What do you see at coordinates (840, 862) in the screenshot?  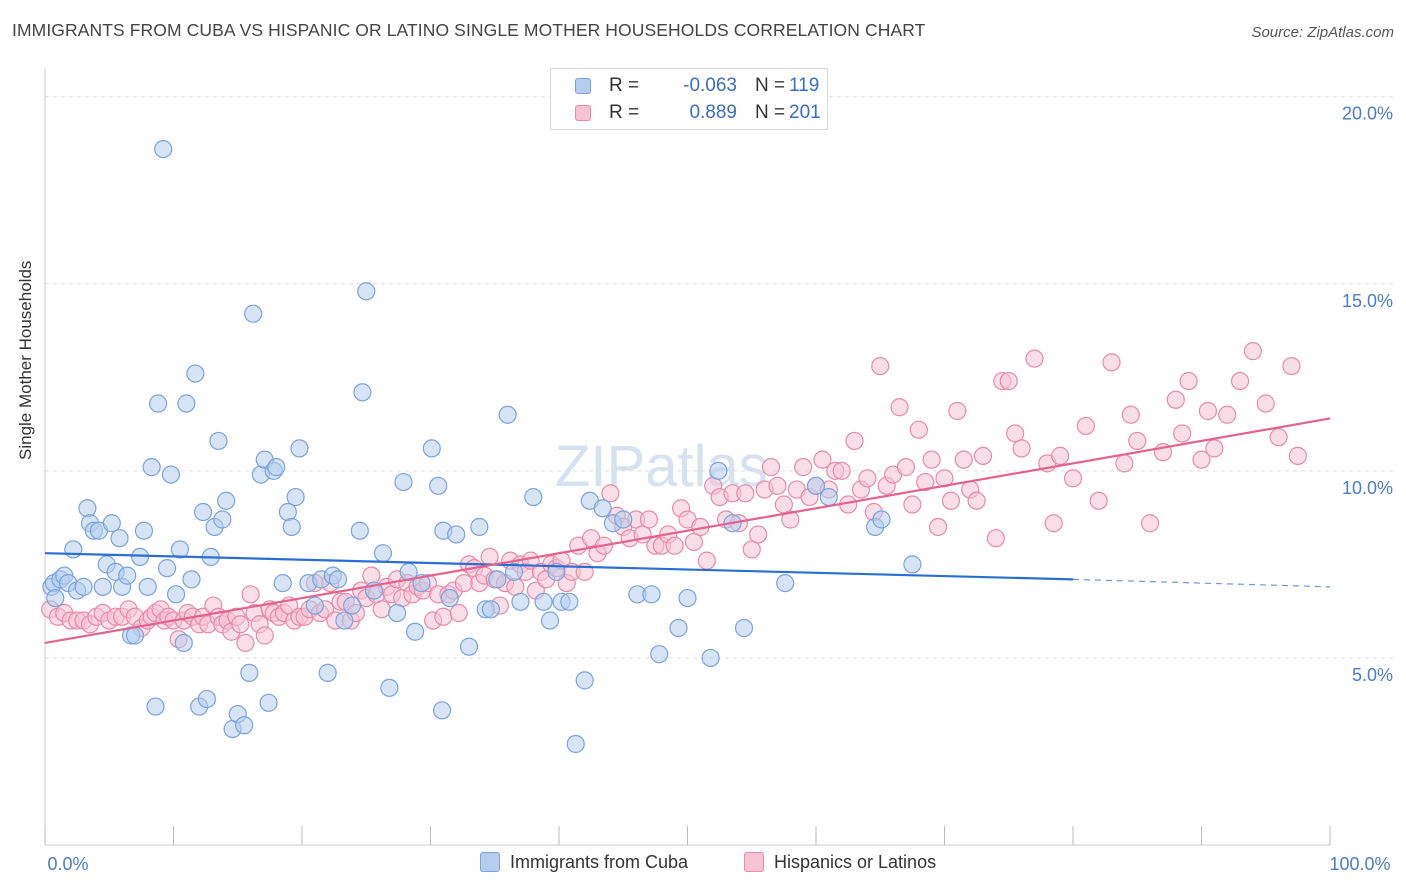 I see `bottom-legend-hispanics: Hispanics or Latinos` at bounding box center [840, 862].